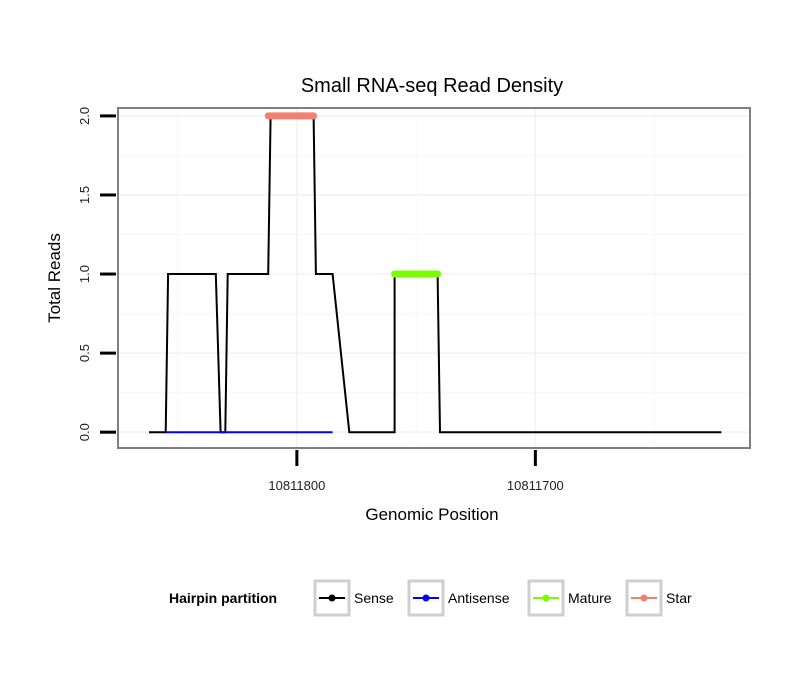  I want to click on legend-title: Hairpin partition, so click(223, 598).